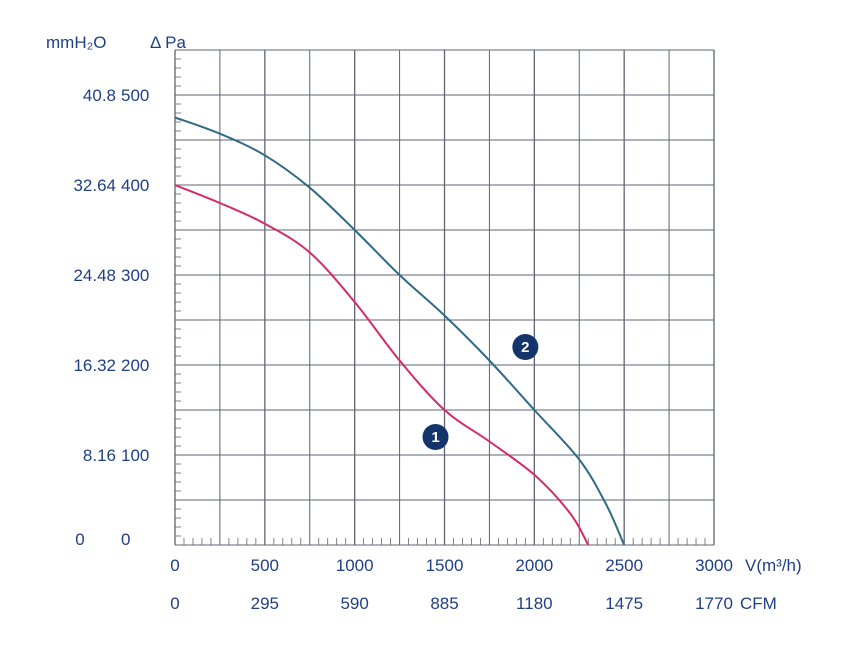 The width and height of the screenshot is (858, 668). What do you see at coordinates (79, 539) in the screenshot?
I see `y-secondary-tick-label: 0` at bounding box center [79, 539].